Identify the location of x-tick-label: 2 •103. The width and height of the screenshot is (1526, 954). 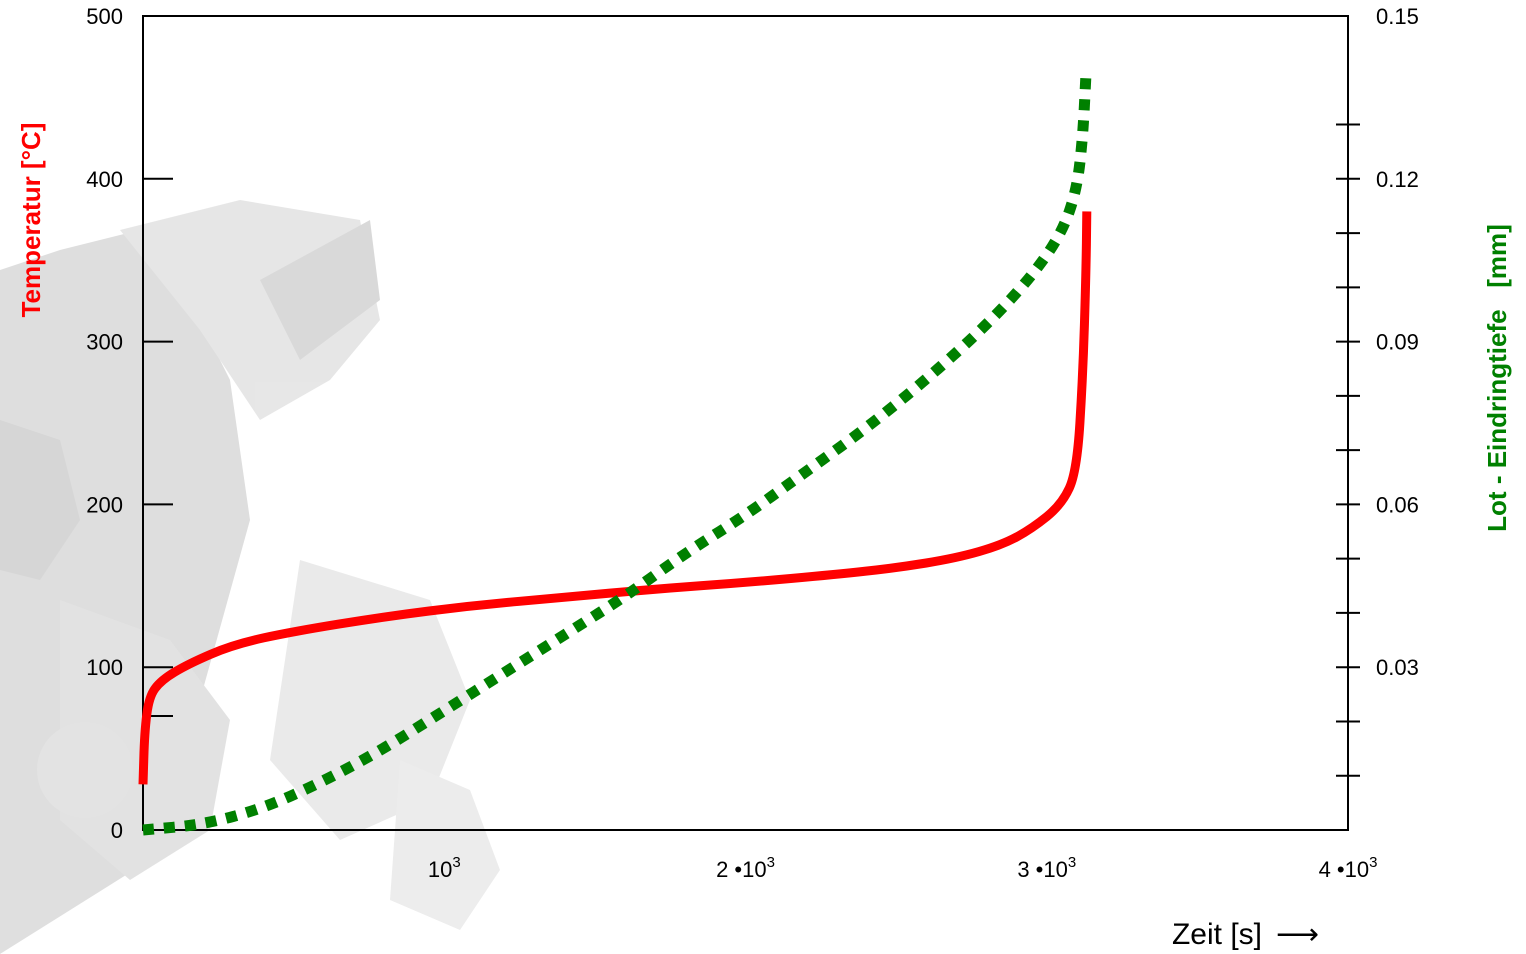
(745, 868).